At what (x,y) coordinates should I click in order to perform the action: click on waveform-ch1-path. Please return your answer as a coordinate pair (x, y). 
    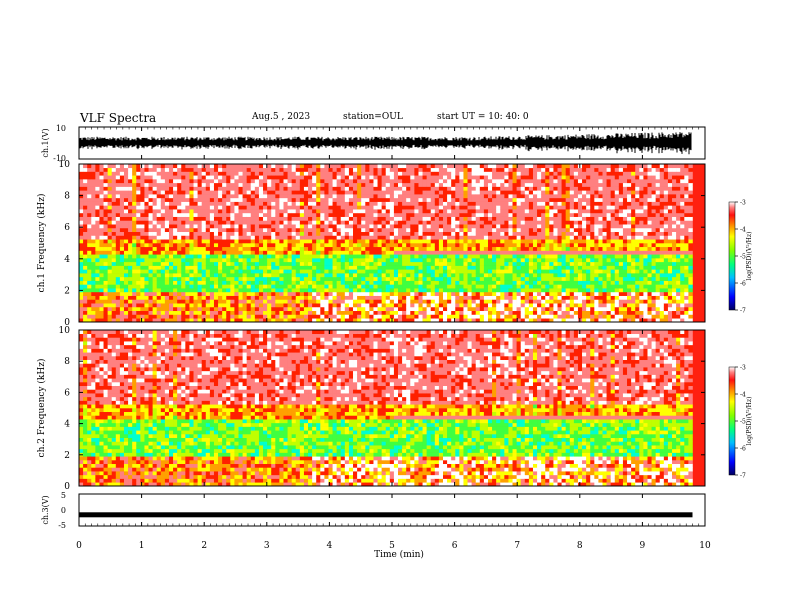
    Looking at the image, I should click on (385, 143).